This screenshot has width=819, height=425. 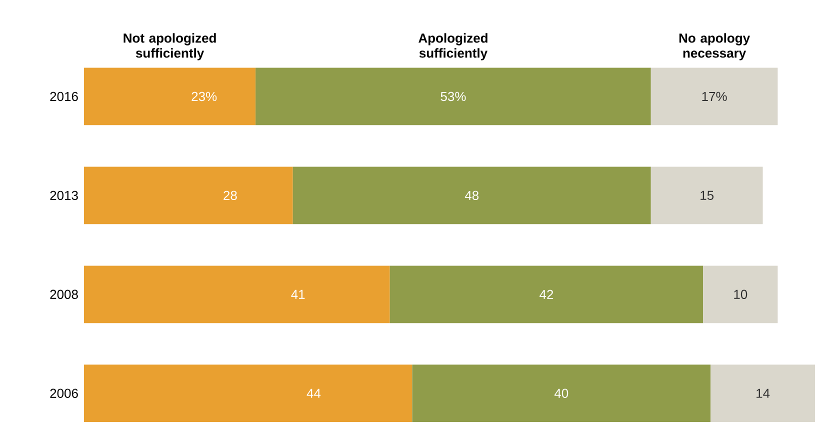 I want to click on data-label: 28, so click(x=230, y=195).